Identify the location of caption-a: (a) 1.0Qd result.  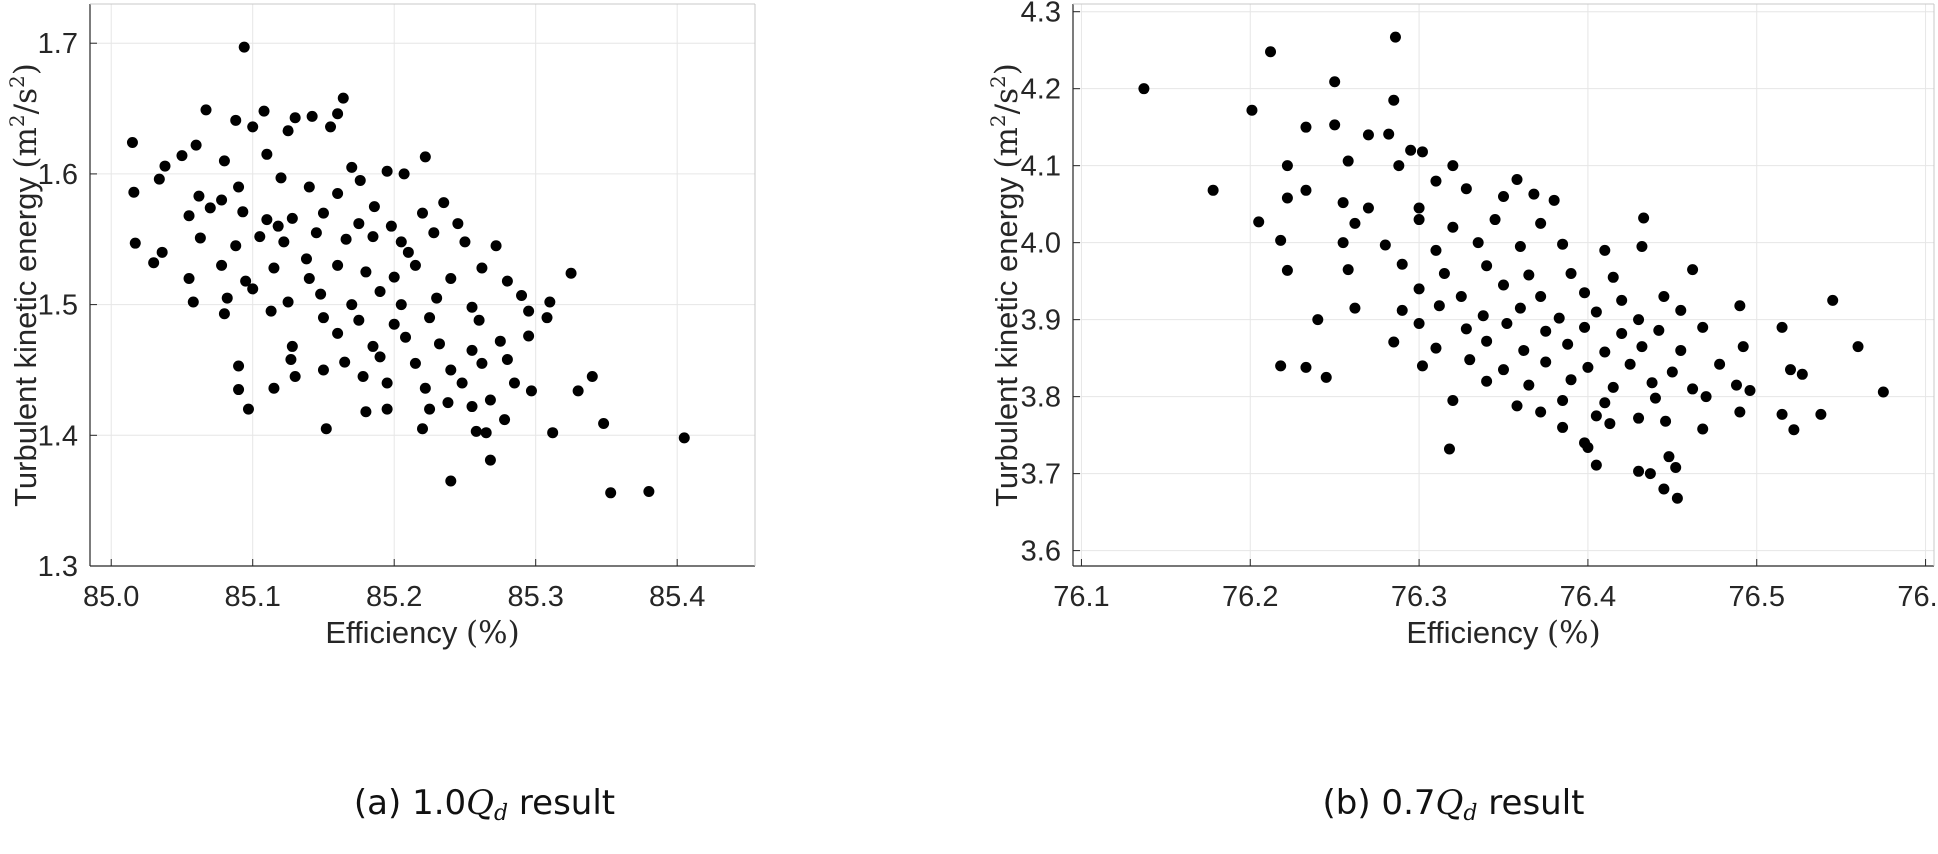
(484, 804).